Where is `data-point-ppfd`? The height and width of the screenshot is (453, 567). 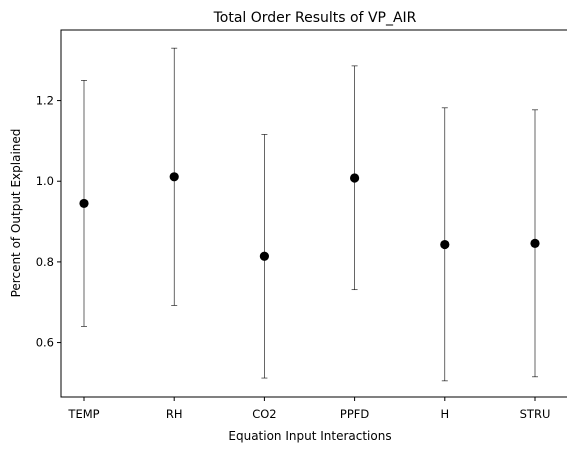
data-point-ppfd is located at coordinates (355, 178).